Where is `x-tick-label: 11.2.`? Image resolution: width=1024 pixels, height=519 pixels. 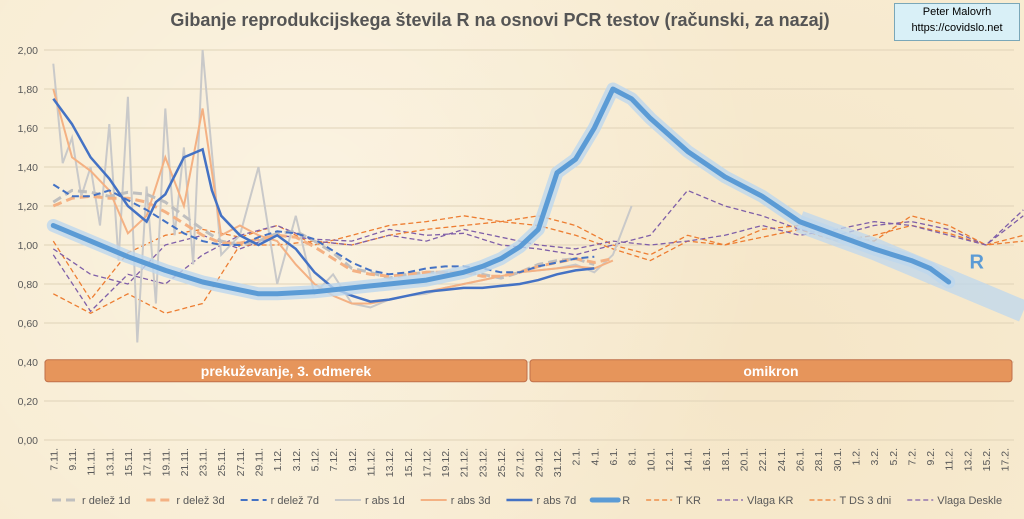
x-tick-label: 11.2. is located at coordinates (950, 459).